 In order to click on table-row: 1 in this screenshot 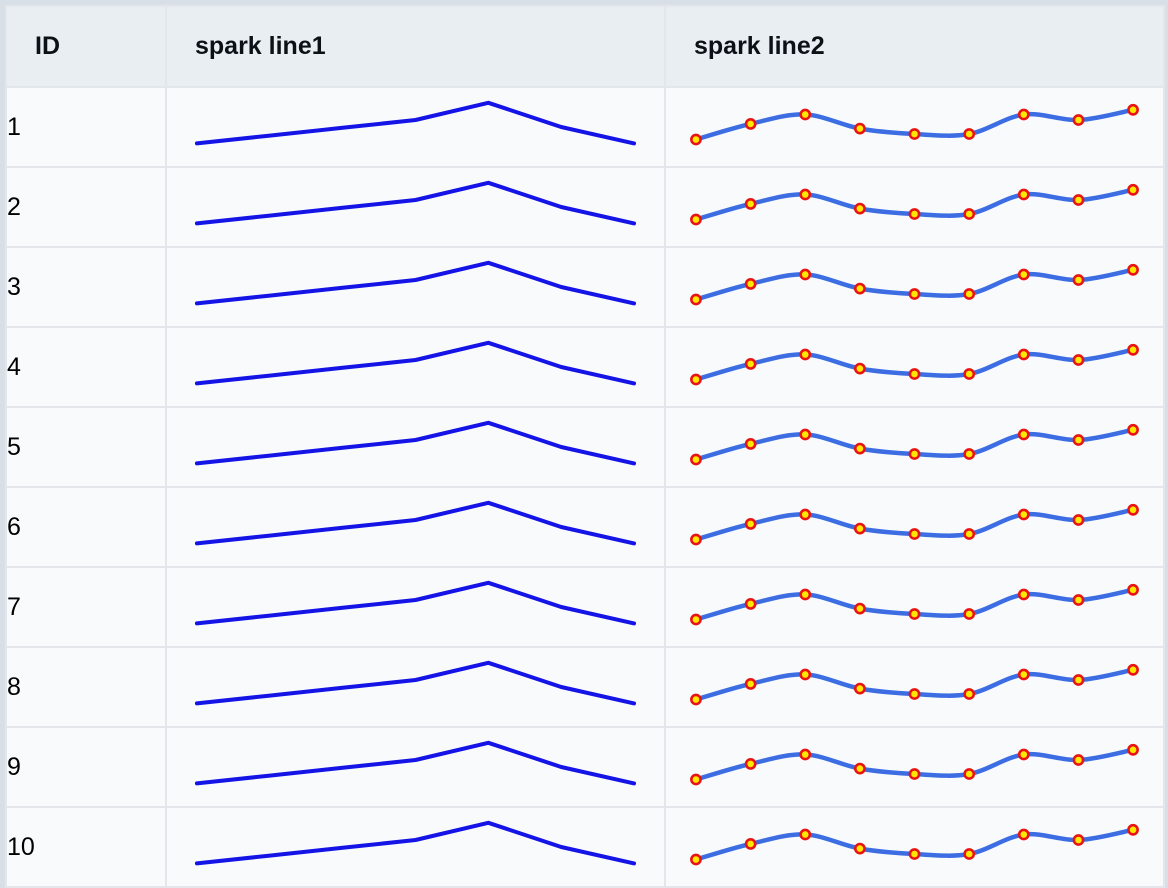, I will do `click(585, 127)`.